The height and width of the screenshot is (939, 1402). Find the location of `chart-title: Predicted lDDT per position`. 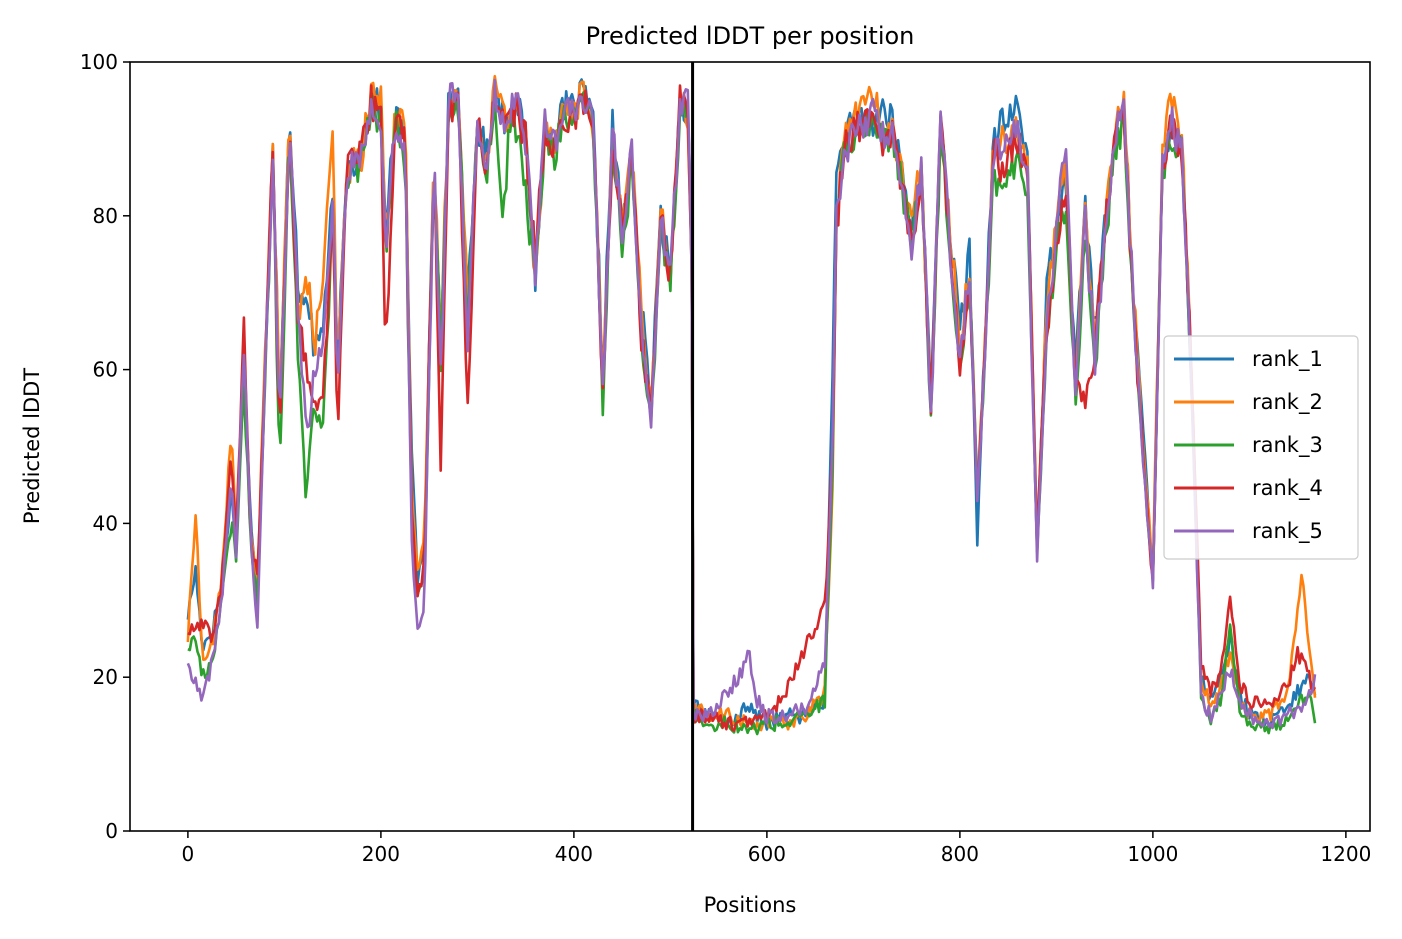

chart-title: Predicted lDDT per position is located at coordinates (750, 36).